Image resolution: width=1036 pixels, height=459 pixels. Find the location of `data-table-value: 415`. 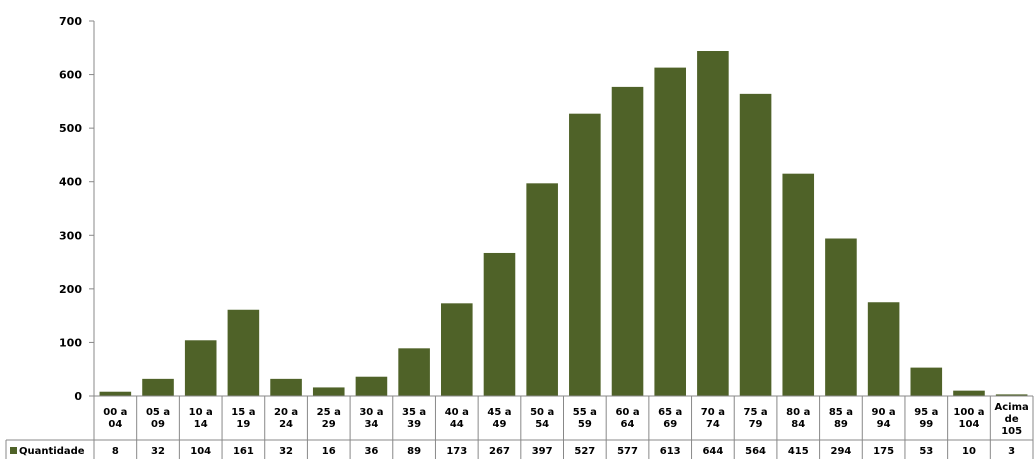

data-table-value: 415 is located at coordinates (798, 451).